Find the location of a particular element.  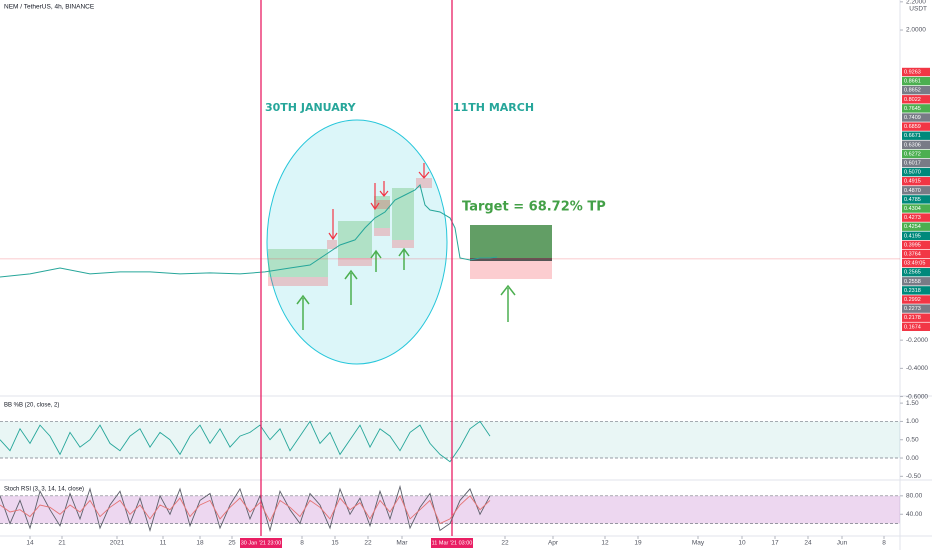

highlight-ellipse is located at coordinates (357, 242).